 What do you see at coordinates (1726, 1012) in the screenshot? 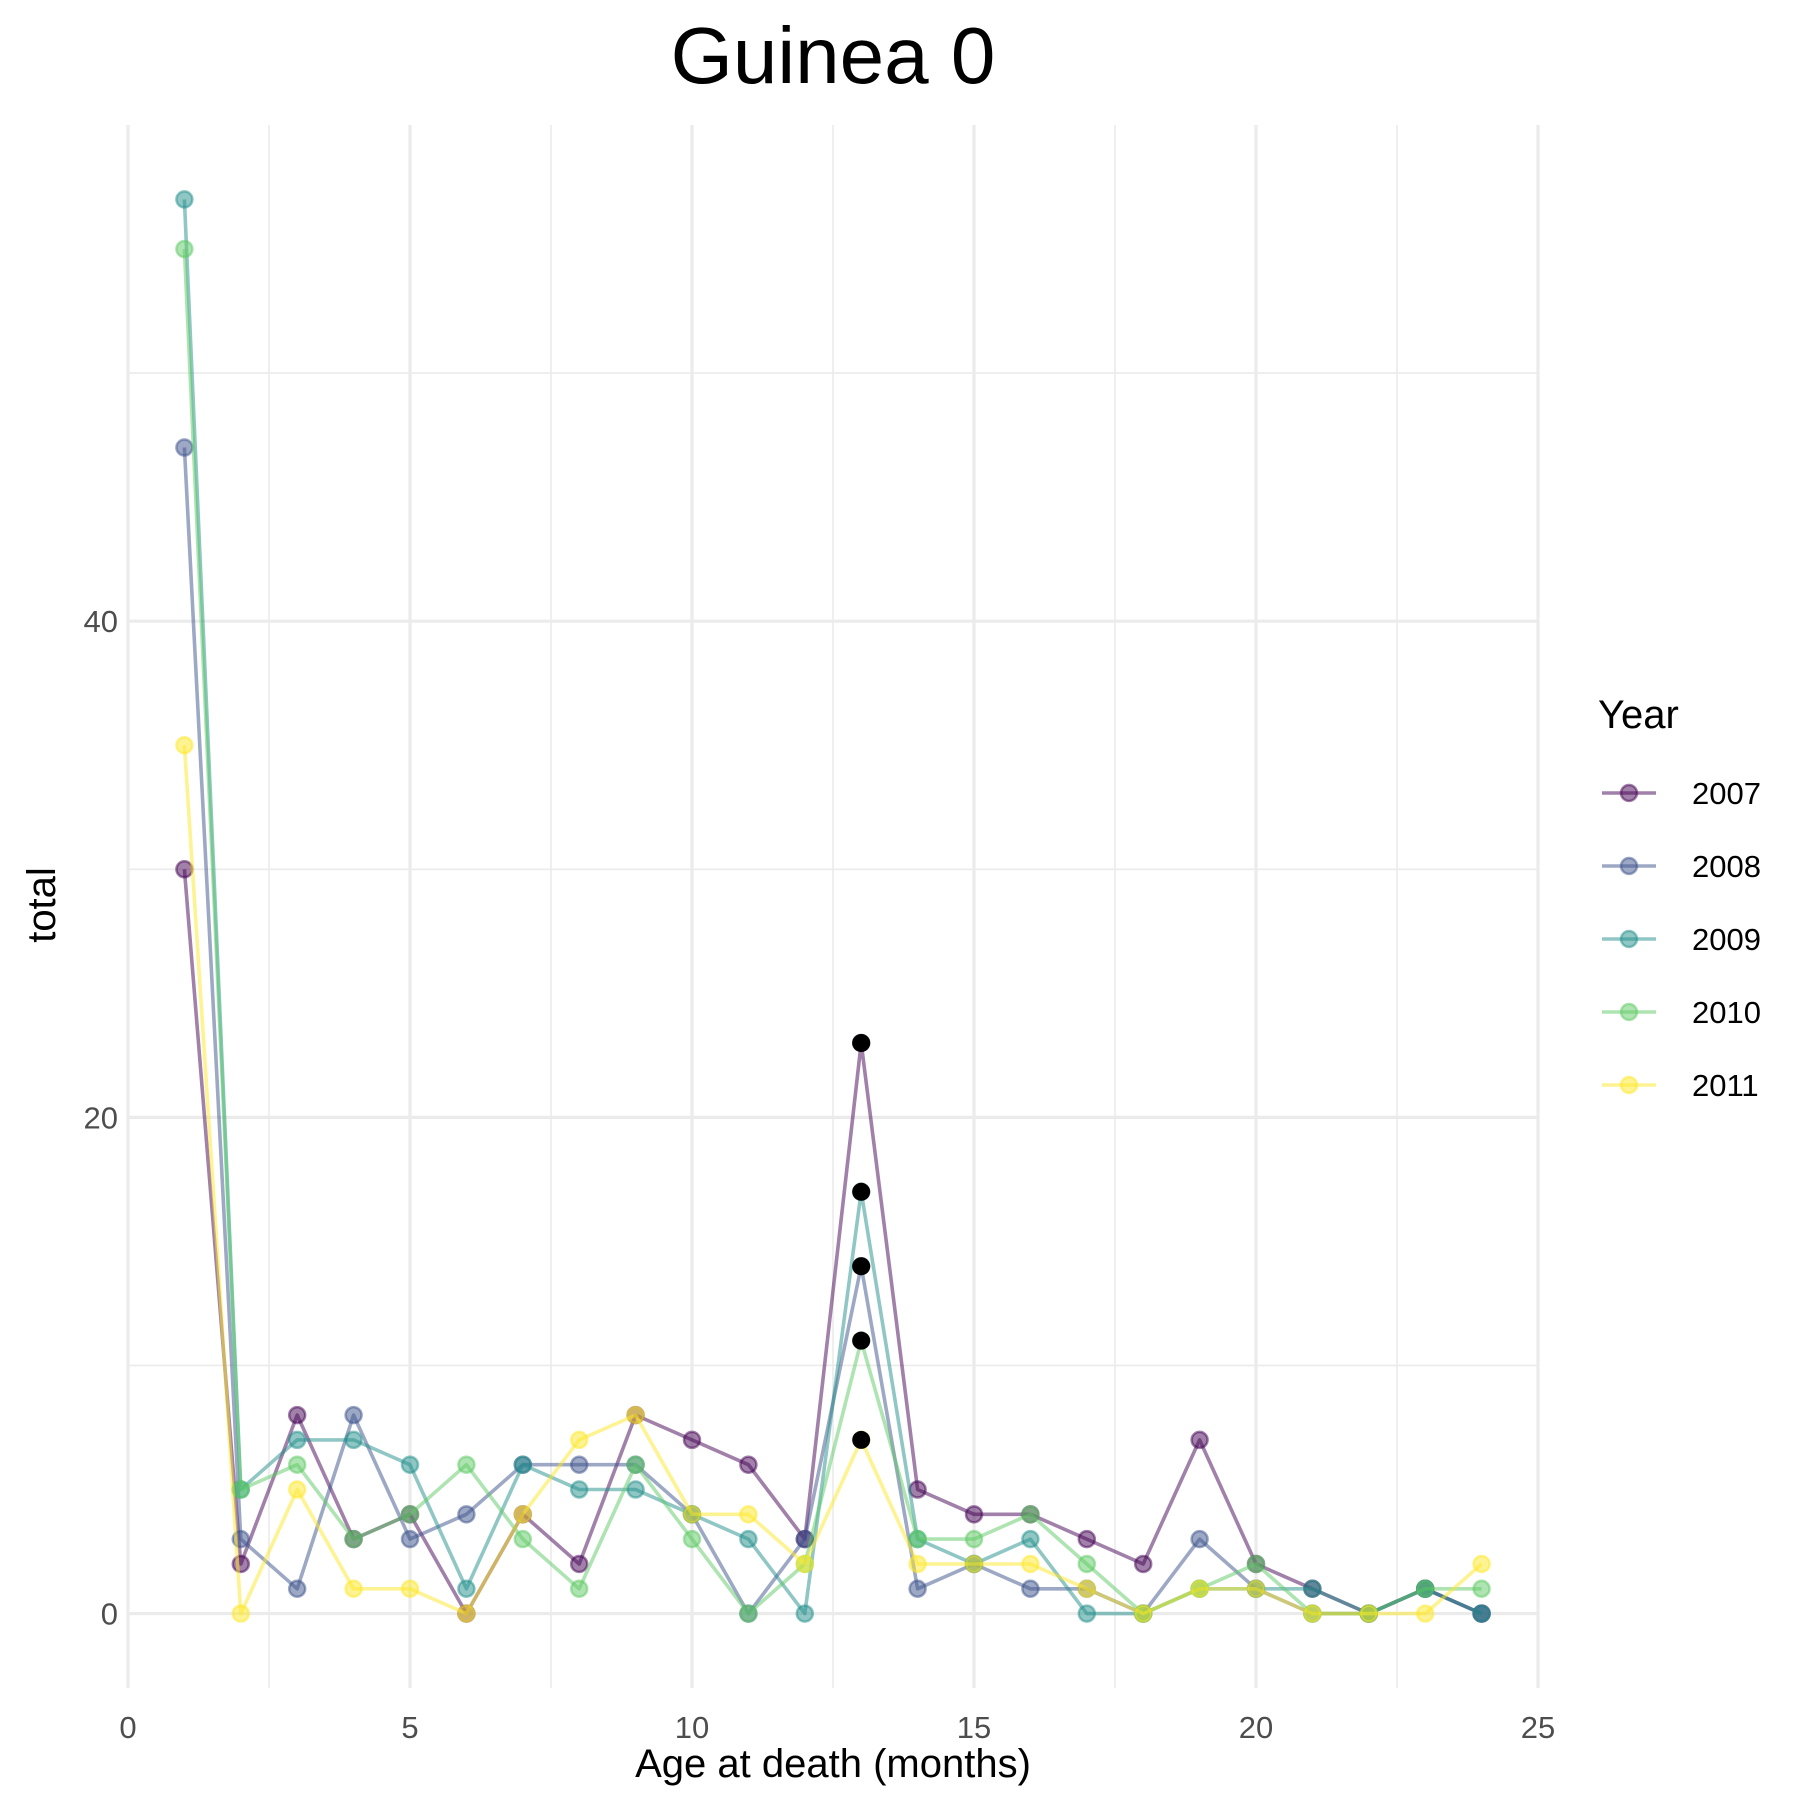
I see `legend-label-2010: 2010` at bounding box center [1726, 1012].